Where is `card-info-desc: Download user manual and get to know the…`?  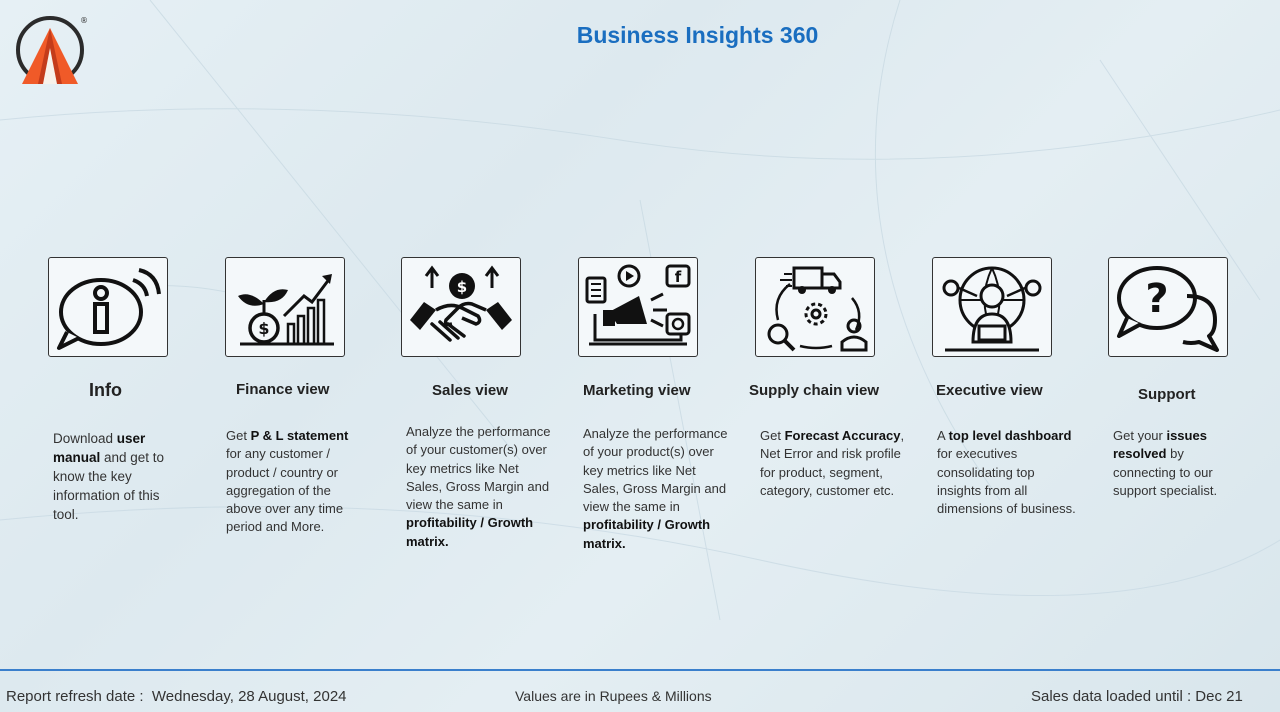
card-info-desc: Download user manual and get to know the… is located at coordinates (113, 476).